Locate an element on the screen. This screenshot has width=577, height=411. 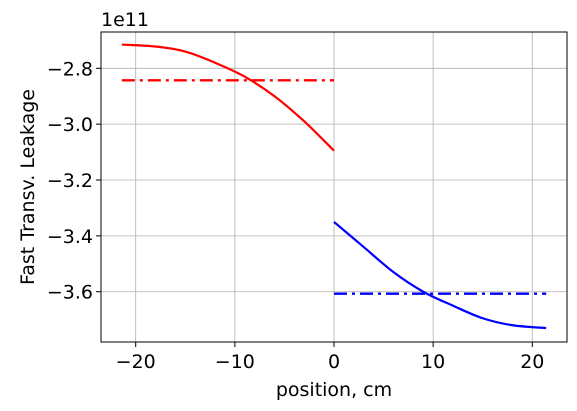
y-offset-label: 1e11 is located at coordinates (125, 20).